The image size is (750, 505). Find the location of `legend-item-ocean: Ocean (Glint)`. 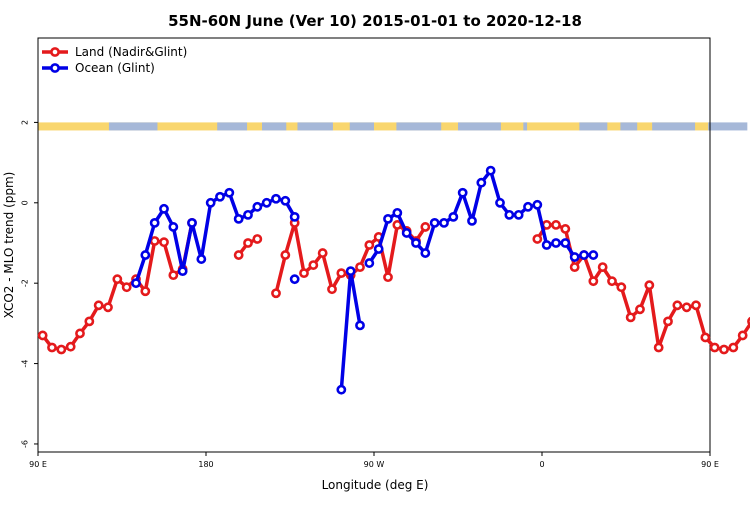

legend-item-ocean: Ocean (Glint) is located at coordinates (98, 68).